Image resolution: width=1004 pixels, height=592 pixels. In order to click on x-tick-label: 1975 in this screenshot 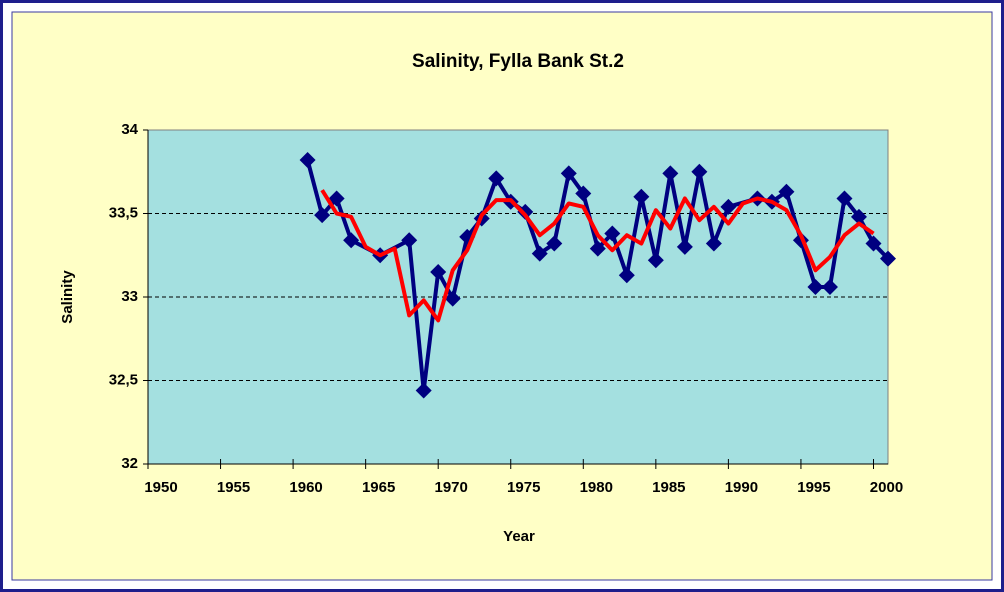, I will do `click(523, 487)`.